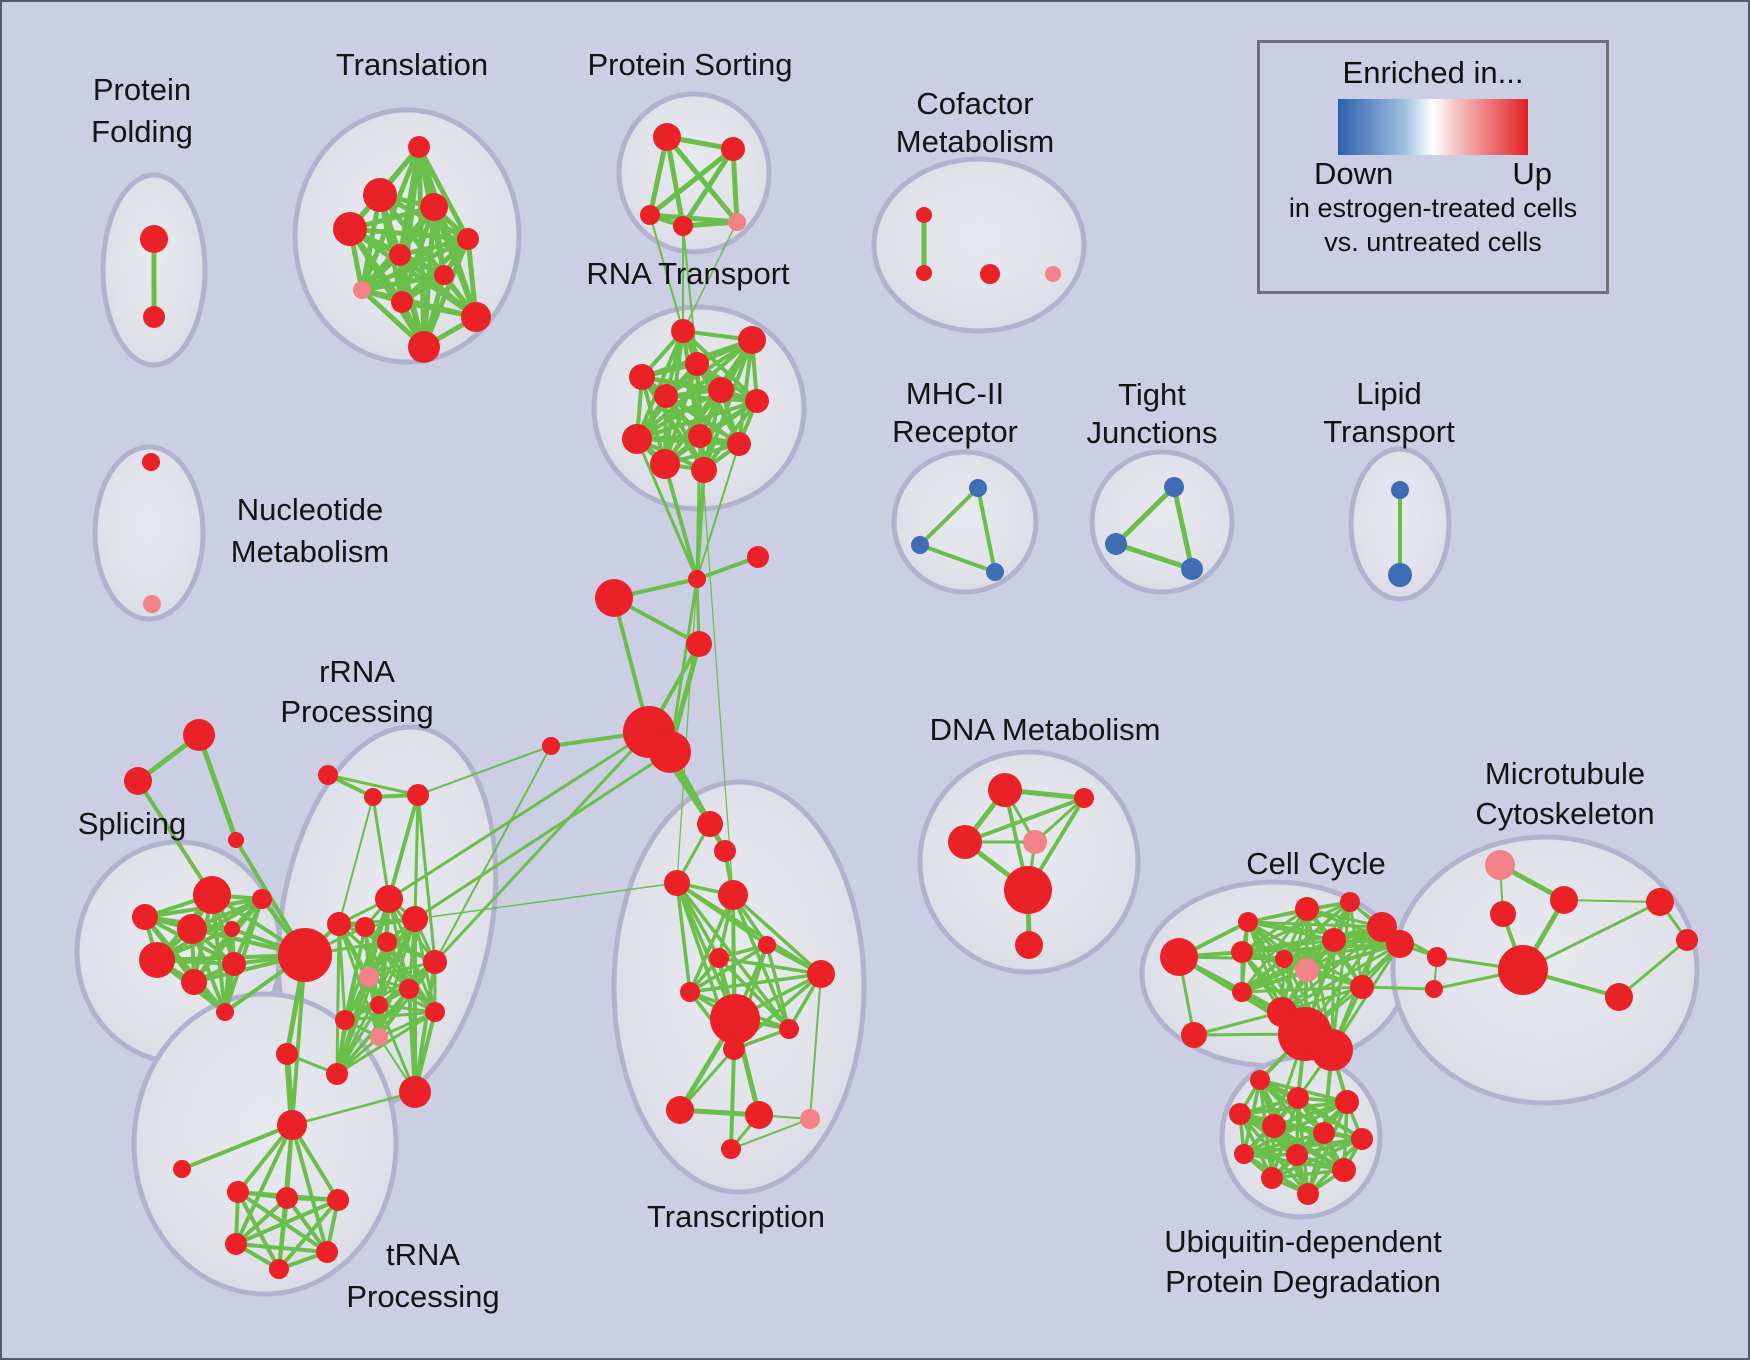 Image resolution: width=1750 pixels, height=1360 pixels. What do you see at coordinates (422, 1275) in the screenshot?
I see `cluster-label-trna-processing: tRNA Processing` at bounding box center [422, 1275].